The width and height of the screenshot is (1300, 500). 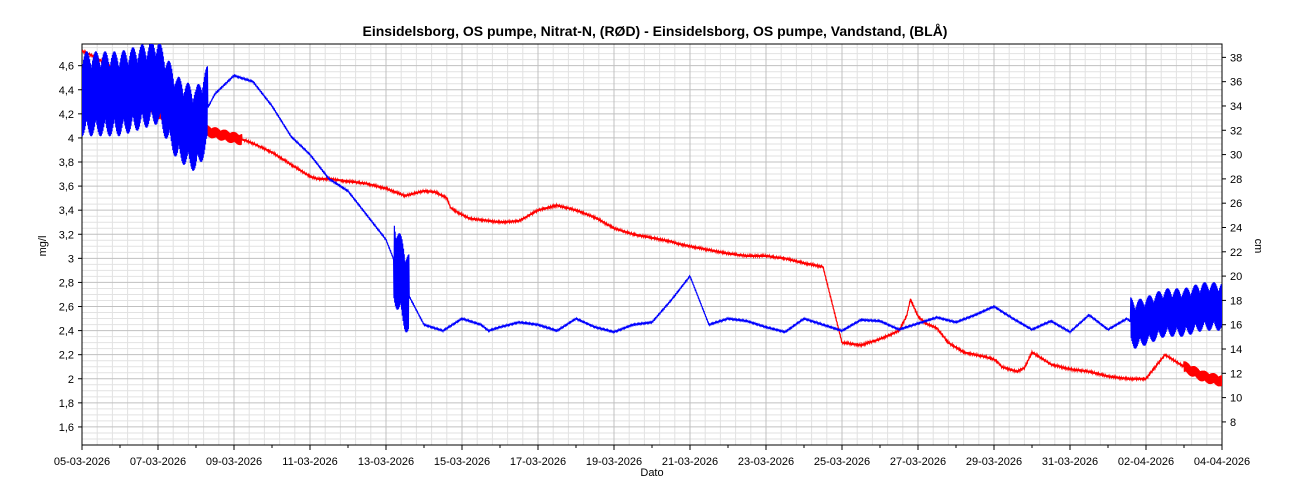 What do you see at coordinates (1236, 228) in the screenshot?
I see `y-right-tick-label: 24` at bounding box center [1236, 228].